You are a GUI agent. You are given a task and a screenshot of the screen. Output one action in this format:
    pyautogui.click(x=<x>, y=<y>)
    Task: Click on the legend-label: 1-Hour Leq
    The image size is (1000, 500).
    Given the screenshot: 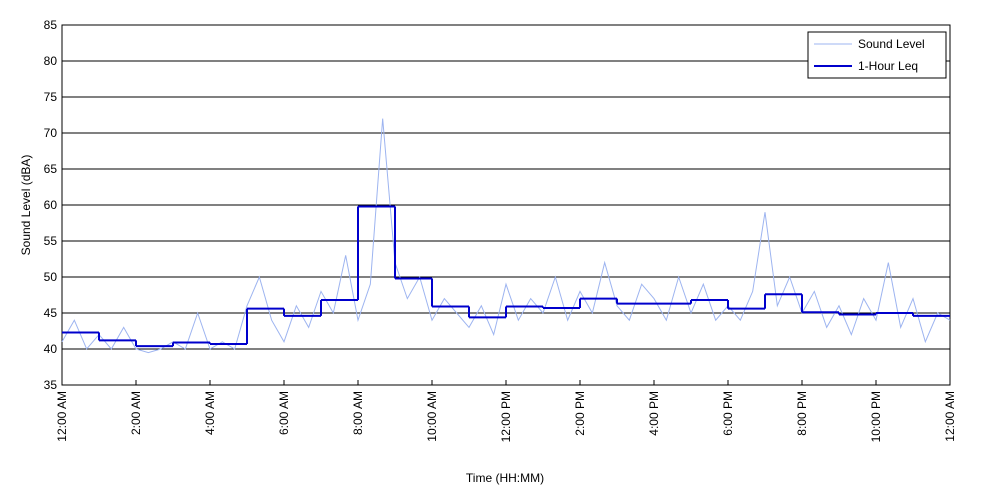 What is the action you would take?
    pyautogui.click(x=888, y=66)
    